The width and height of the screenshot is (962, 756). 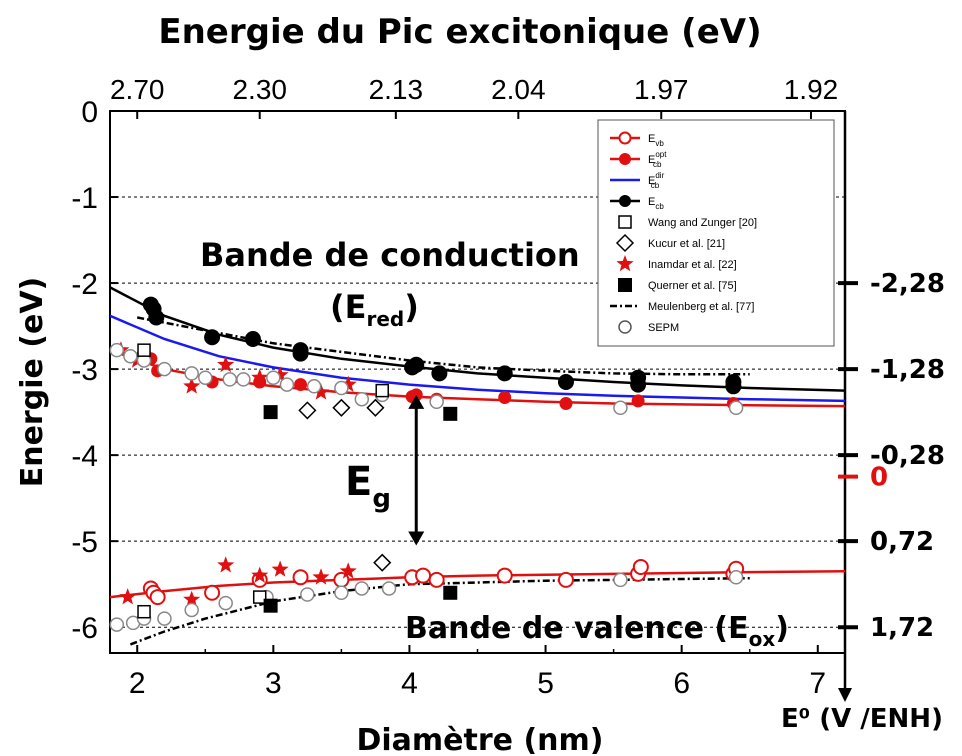 I want to click on x-tick-label: 7, so click(x=817, y=683).